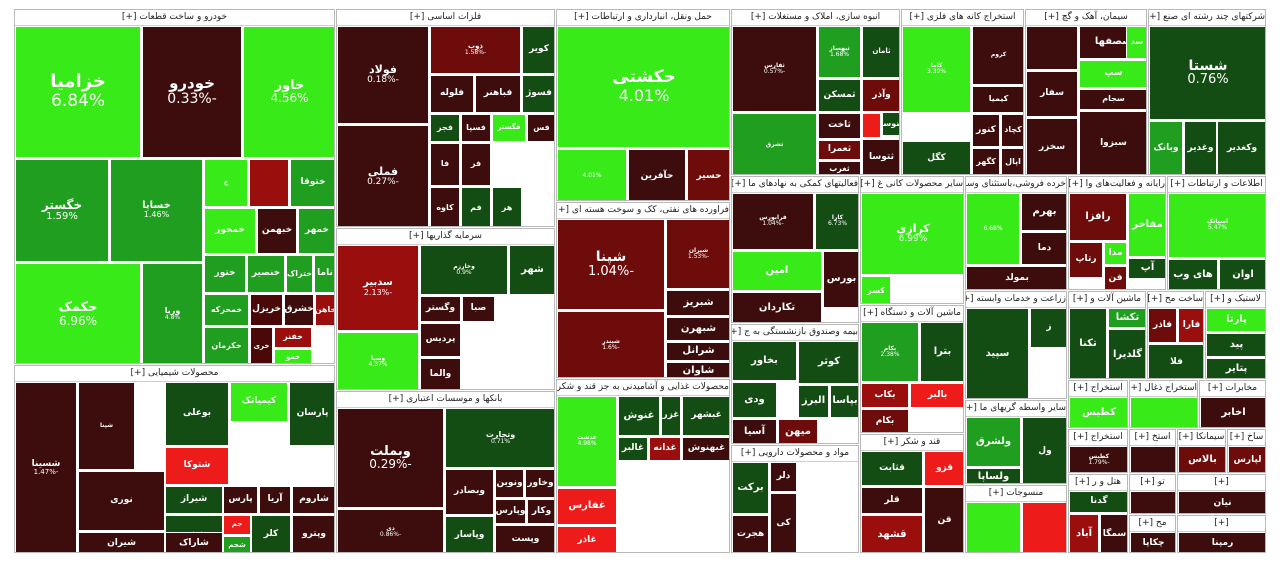  What do you see at coordinates (943, 519) in the screenshot?
I see `stock-tile: قن` at bounding box center [943, 519].